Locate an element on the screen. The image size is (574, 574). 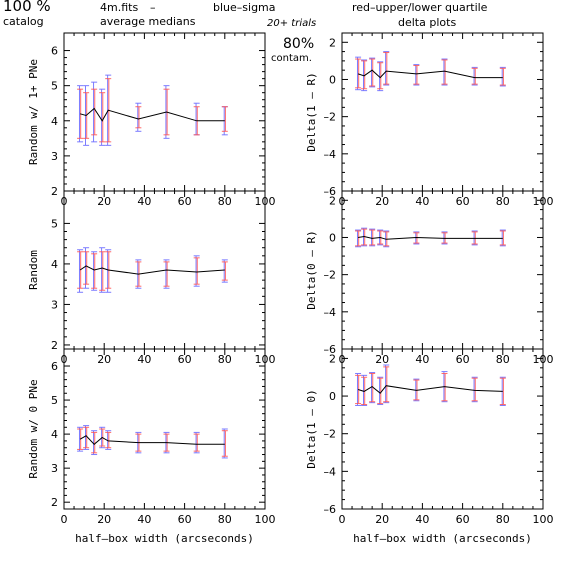
x-tick-label: 0 is located at coordinates (64, 519).